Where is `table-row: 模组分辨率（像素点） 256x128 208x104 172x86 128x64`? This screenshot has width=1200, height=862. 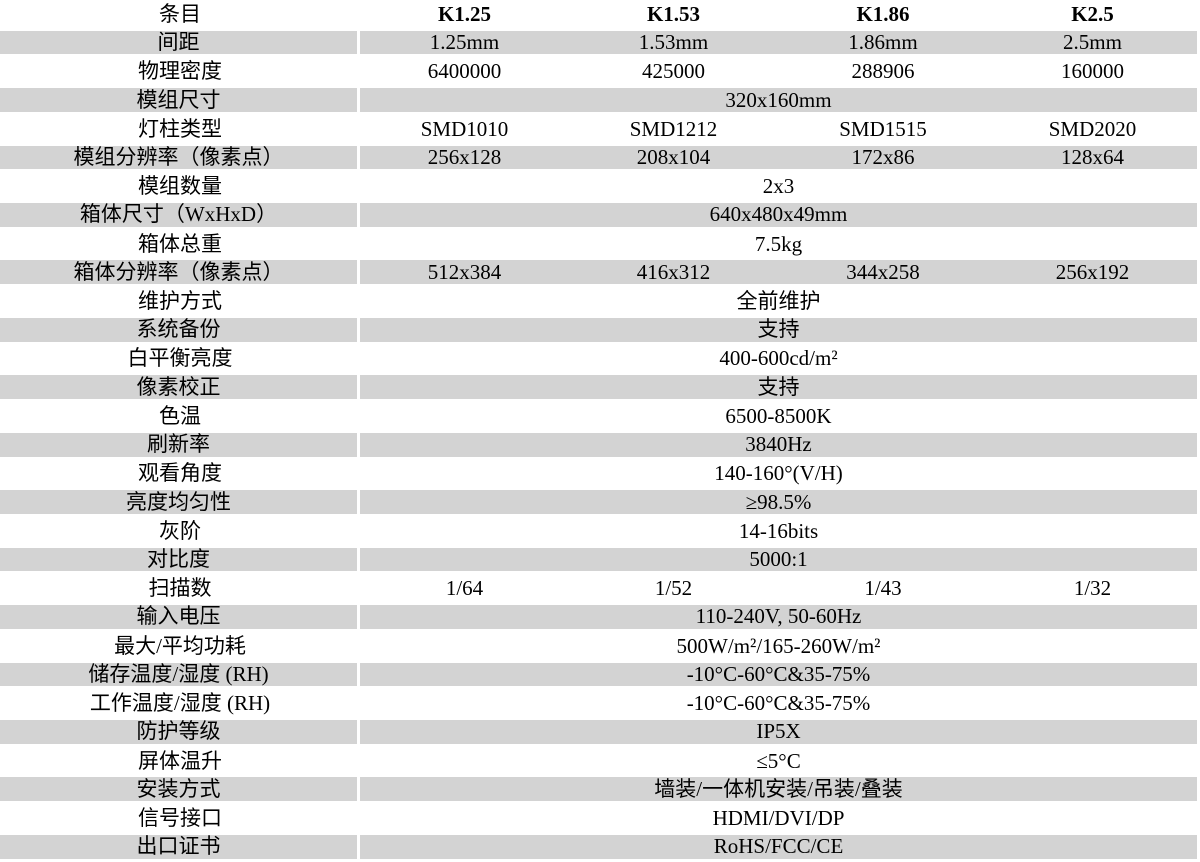 table-row: 模组分辨率（像素点） 256x128 208x104 172x86 128x64 is located at coordinates (598, 158).